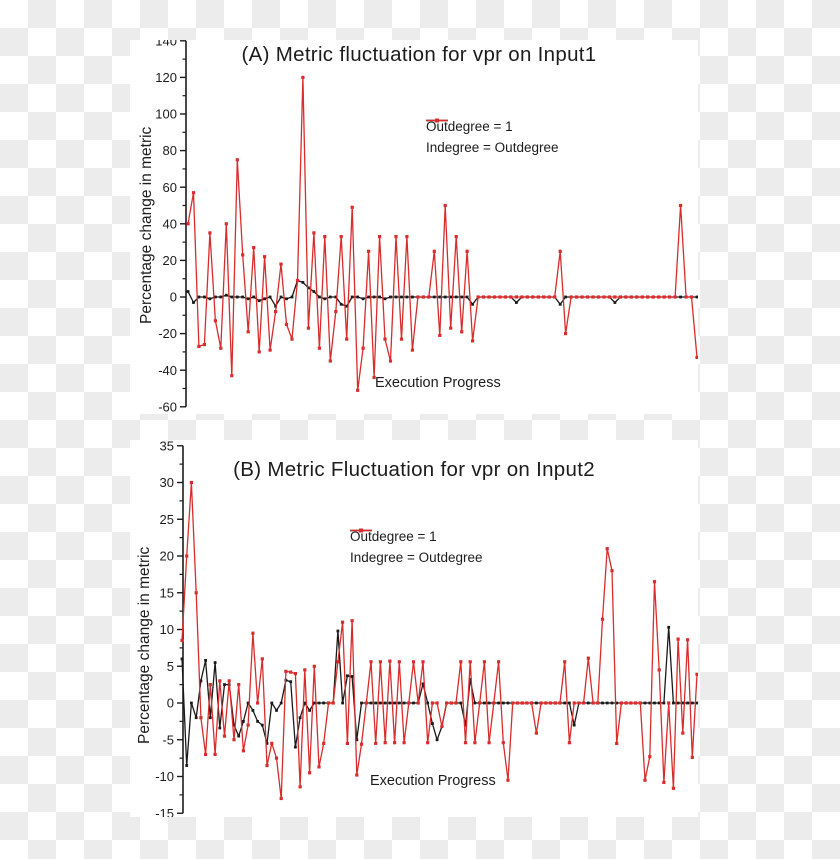 This screenshot has height=859, width=840. I want to click on svg-text: 30, so click(167, 482).